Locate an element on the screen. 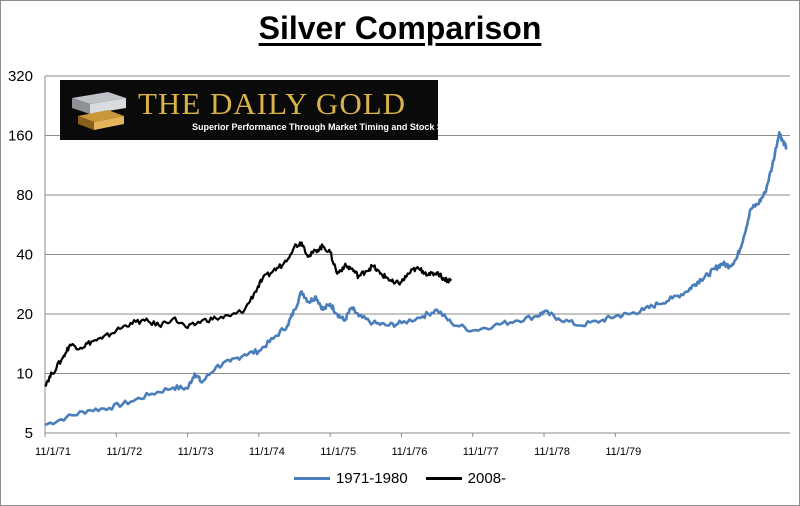 The height and width of the screenshot is (506, 800). y-tick-label-5: 5 is located at coordinates (29, 433).